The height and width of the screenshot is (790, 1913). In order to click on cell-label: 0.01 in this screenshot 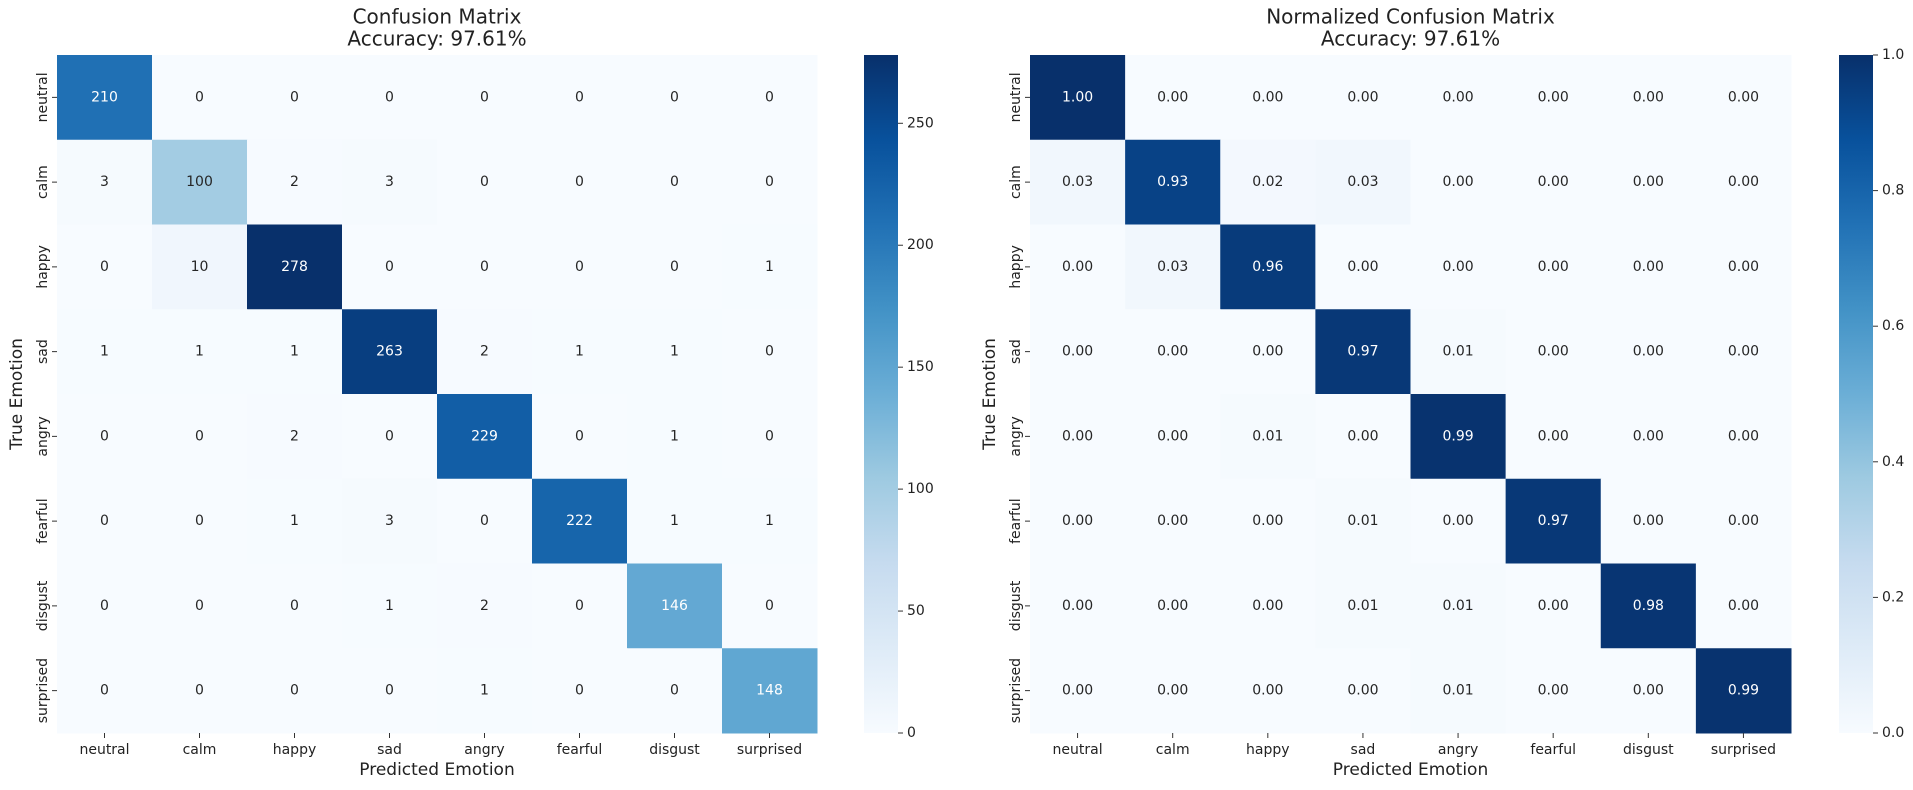, I will do `click(1457, 606)`.